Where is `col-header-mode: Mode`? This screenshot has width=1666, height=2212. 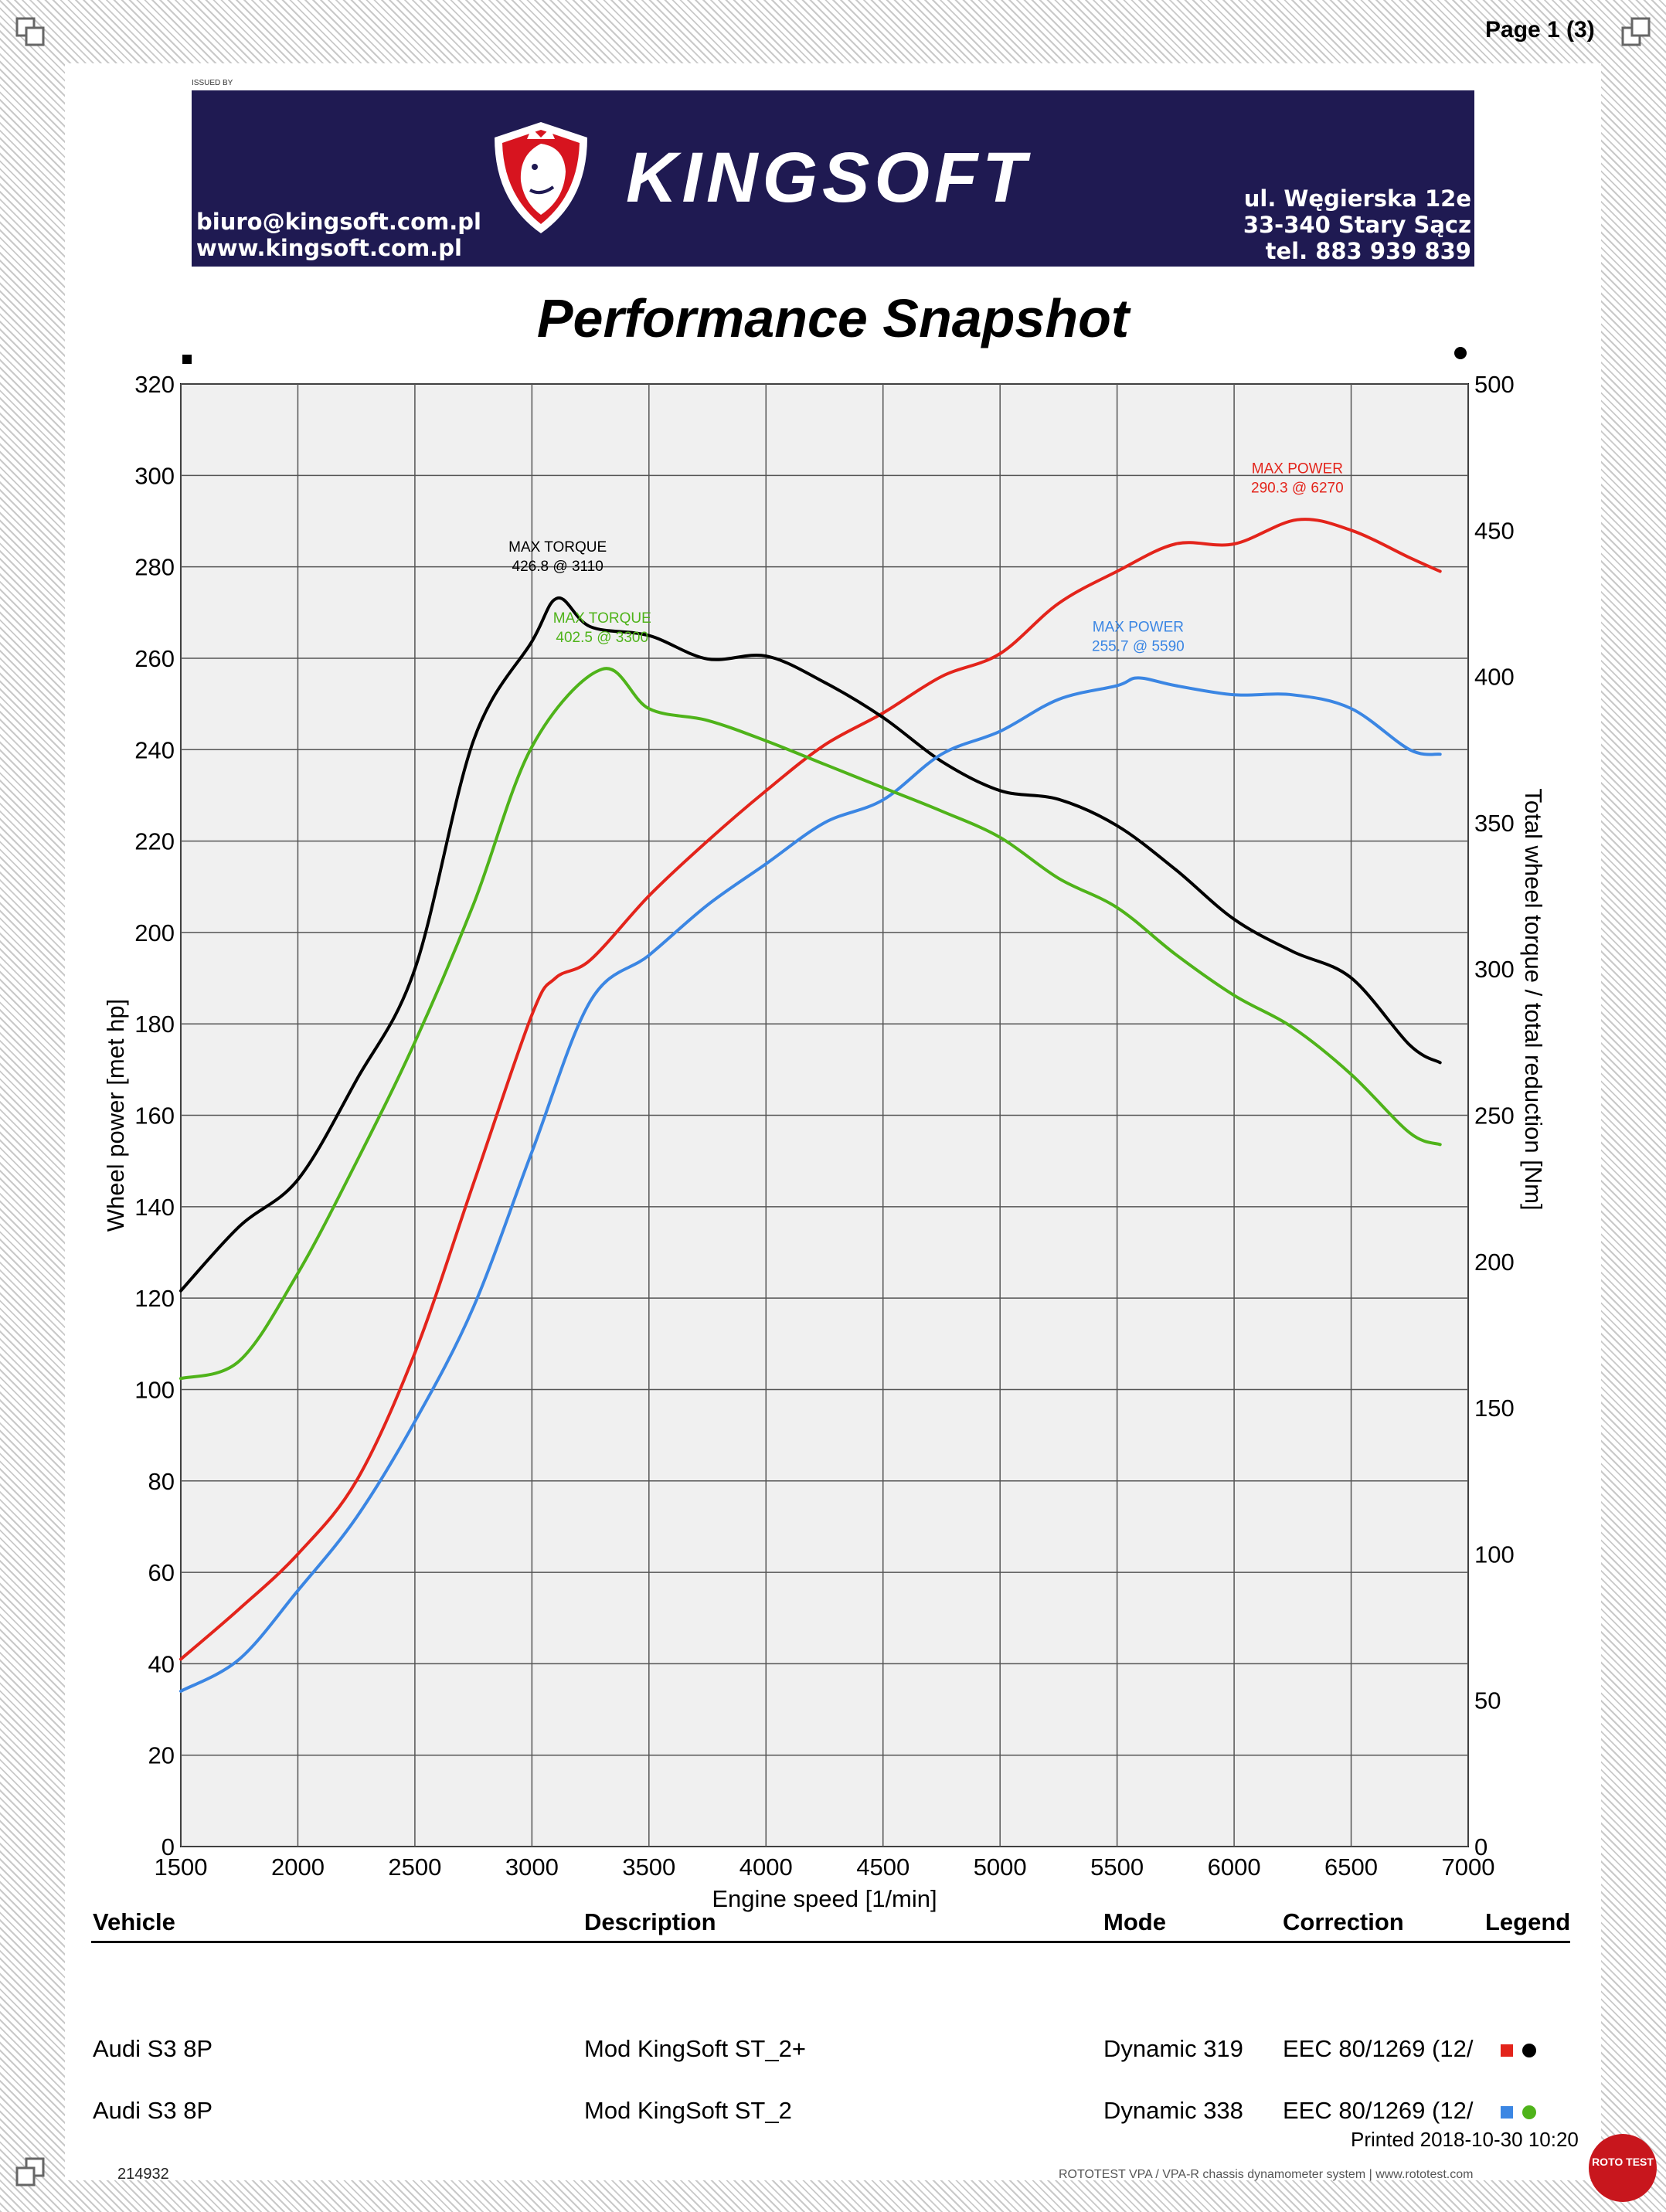
col-header-mode: Mode is located at coordinates (1134, 1922).